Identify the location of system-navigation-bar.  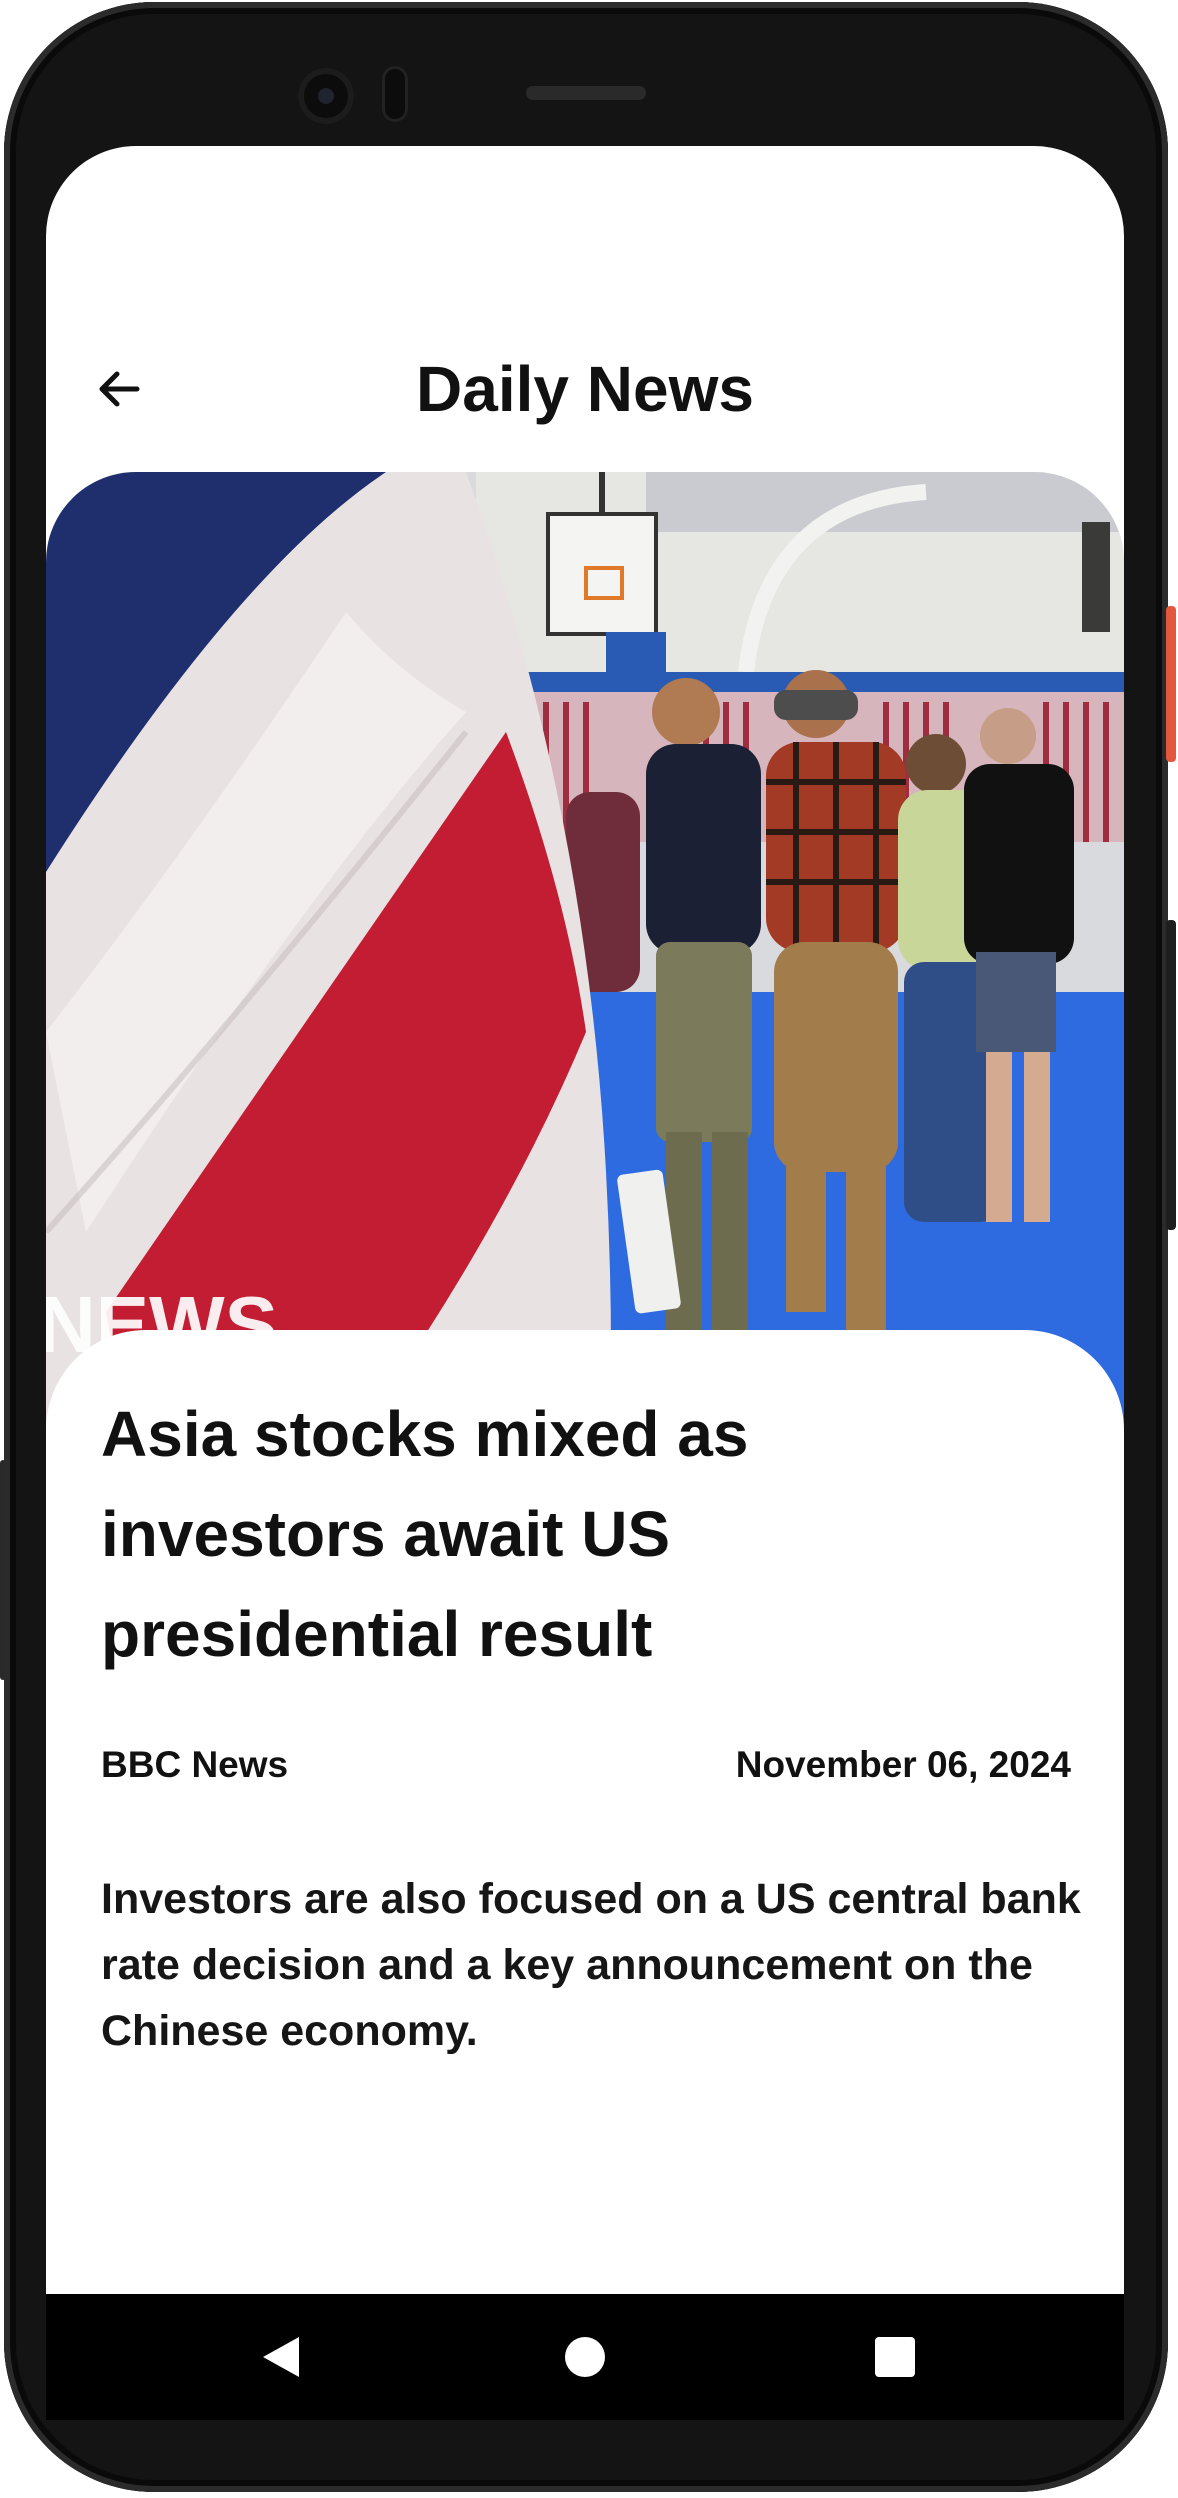
(585, 2357).